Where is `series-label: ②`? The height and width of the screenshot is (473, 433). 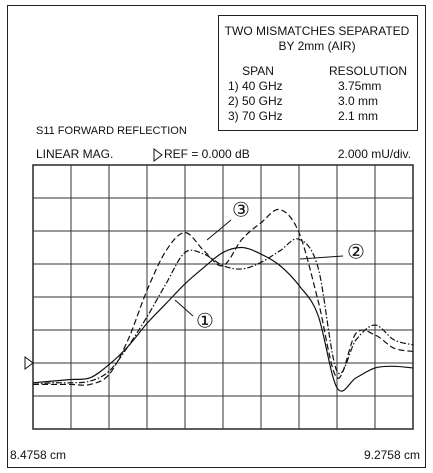
series-label: ② is located at coordinates (356, 252).